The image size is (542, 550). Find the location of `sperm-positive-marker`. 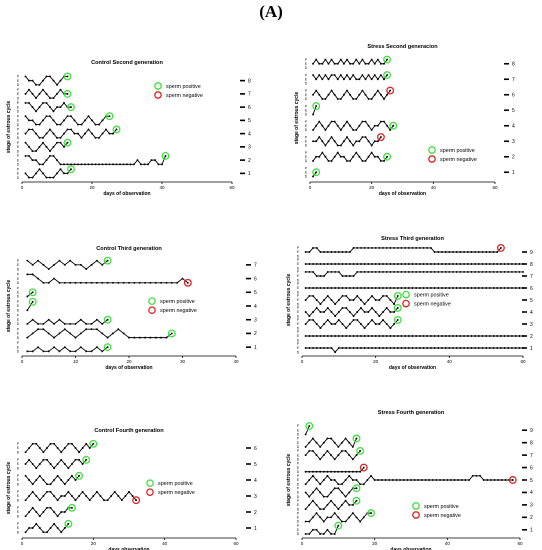

sperm-positive-marker is located at coordinates (165, 155).